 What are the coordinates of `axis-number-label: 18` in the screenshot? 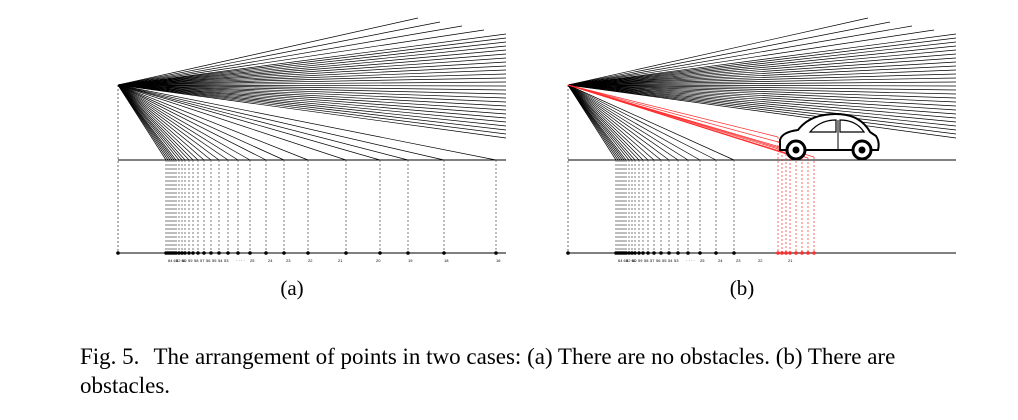 It's located at (446, 260).